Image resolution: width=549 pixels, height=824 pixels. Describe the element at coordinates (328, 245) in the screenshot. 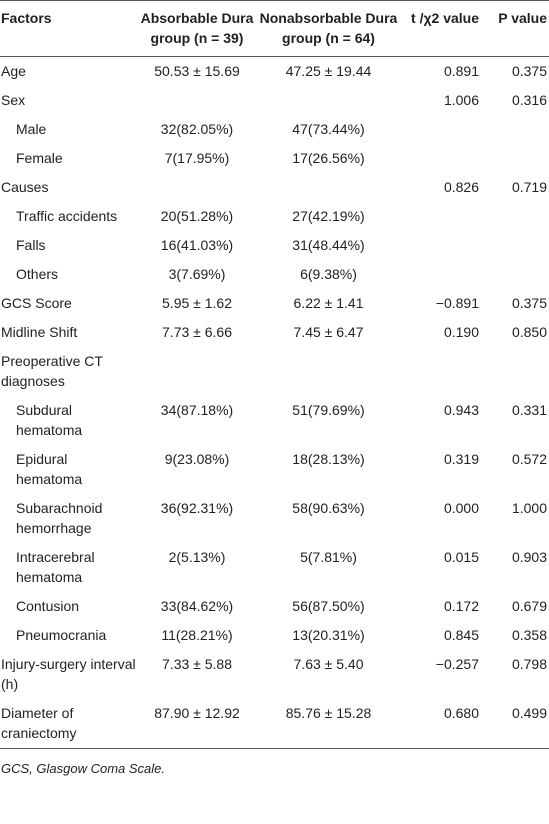

I see `table-cell: 31(48.44%)` at that location.